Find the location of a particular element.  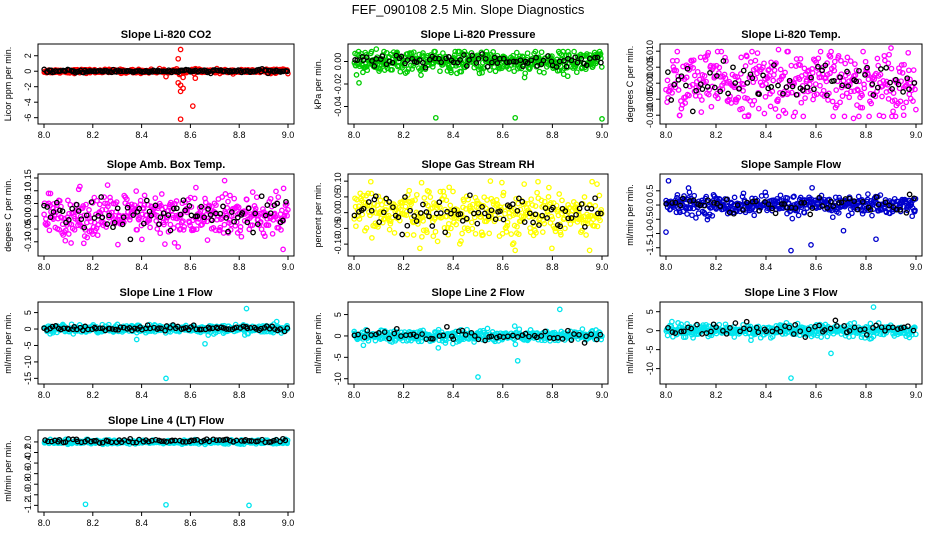

y-tick-label: 0.005 is located at coordinates (650, 67).